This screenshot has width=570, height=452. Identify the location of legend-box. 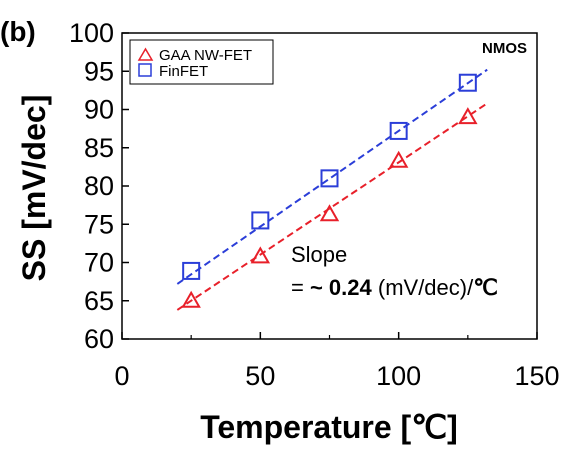
(201, 62).